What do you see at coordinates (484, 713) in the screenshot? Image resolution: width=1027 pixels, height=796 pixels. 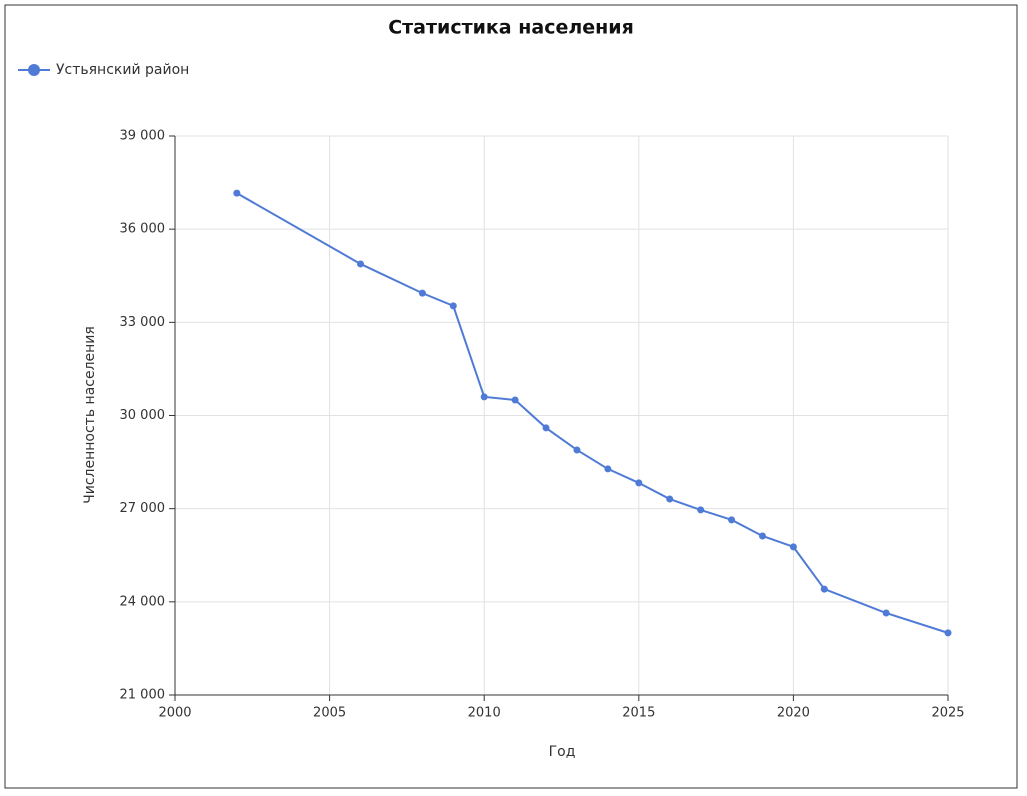 I see `x-tick-label: 2010` at bounding box center [484, 713].